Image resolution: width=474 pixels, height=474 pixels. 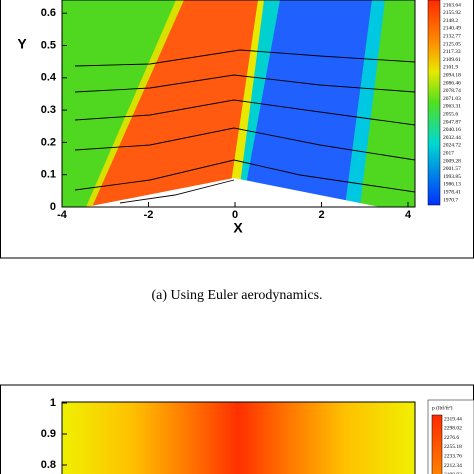 I want to click on colorbar-label: 2155.92, so click(x=452, y=13).